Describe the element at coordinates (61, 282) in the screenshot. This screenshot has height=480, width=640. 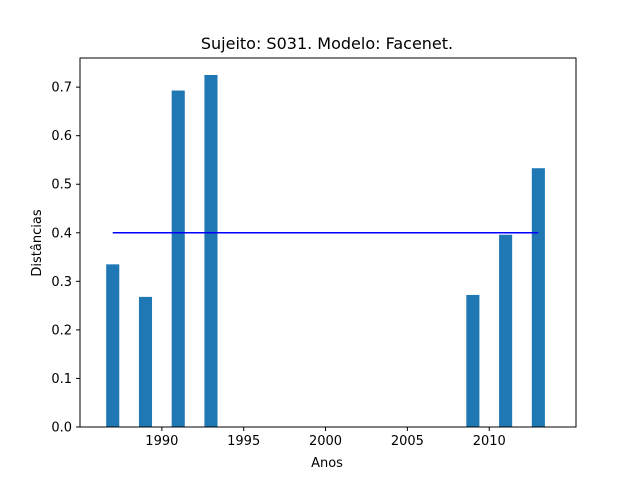
I see `y-tick-label-3: 0.3` at that location.